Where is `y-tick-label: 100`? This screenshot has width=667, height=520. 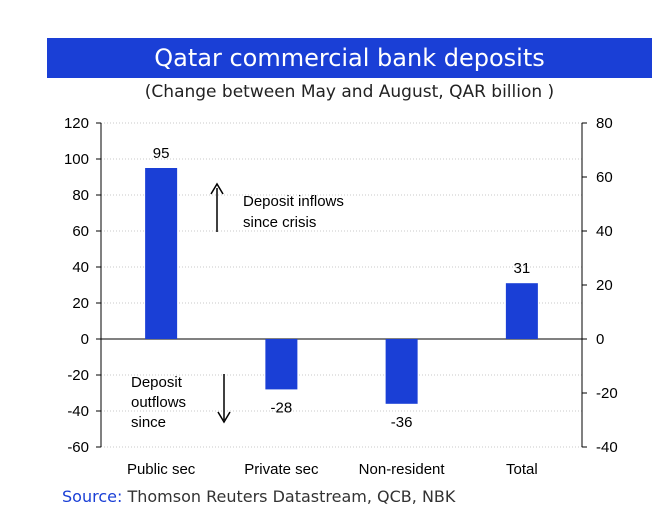
y-tick-label: 100 is located at coordinates (76, 159).